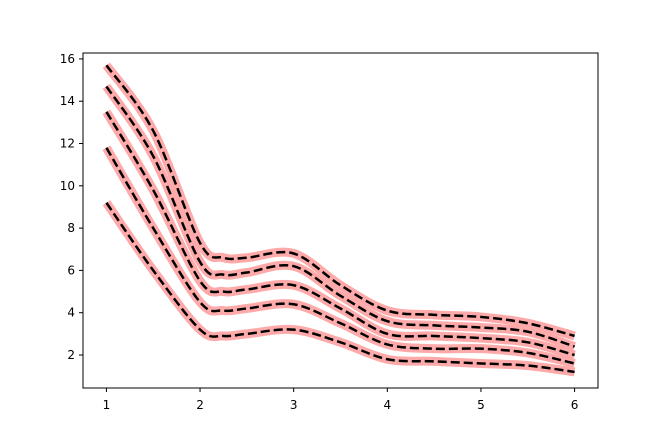 Image resolution: width=664 pixels, height=443 pixels. I want to click on y-tick-label: 4, so click(71, 313).